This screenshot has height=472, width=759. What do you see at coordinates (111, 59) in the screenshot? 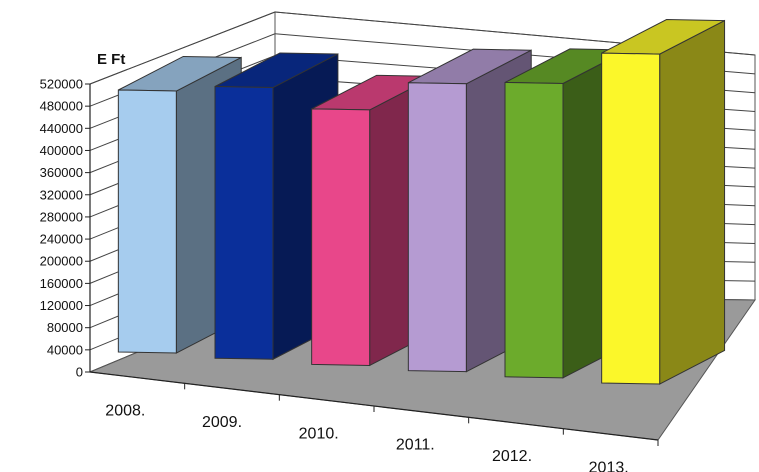
I see `y-axis-unit-label: E Ft` at bounding box center [111, 59].